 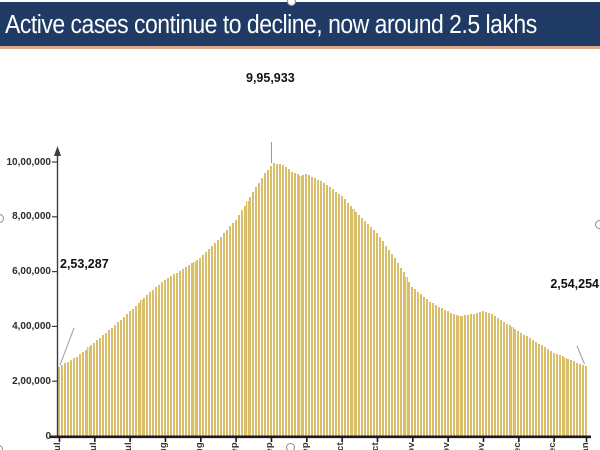 What do you see at coordinates (481, 446) in the screenshot?
I see `x-tick-label: 27-Nov` at bounding box center [481, 446].